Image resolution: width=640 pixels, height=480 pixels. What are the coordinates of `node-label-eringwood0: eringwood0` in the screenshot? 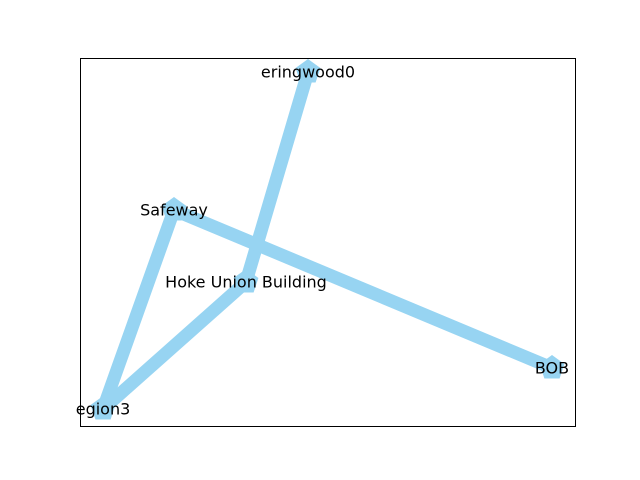 It's located at (308, 72).